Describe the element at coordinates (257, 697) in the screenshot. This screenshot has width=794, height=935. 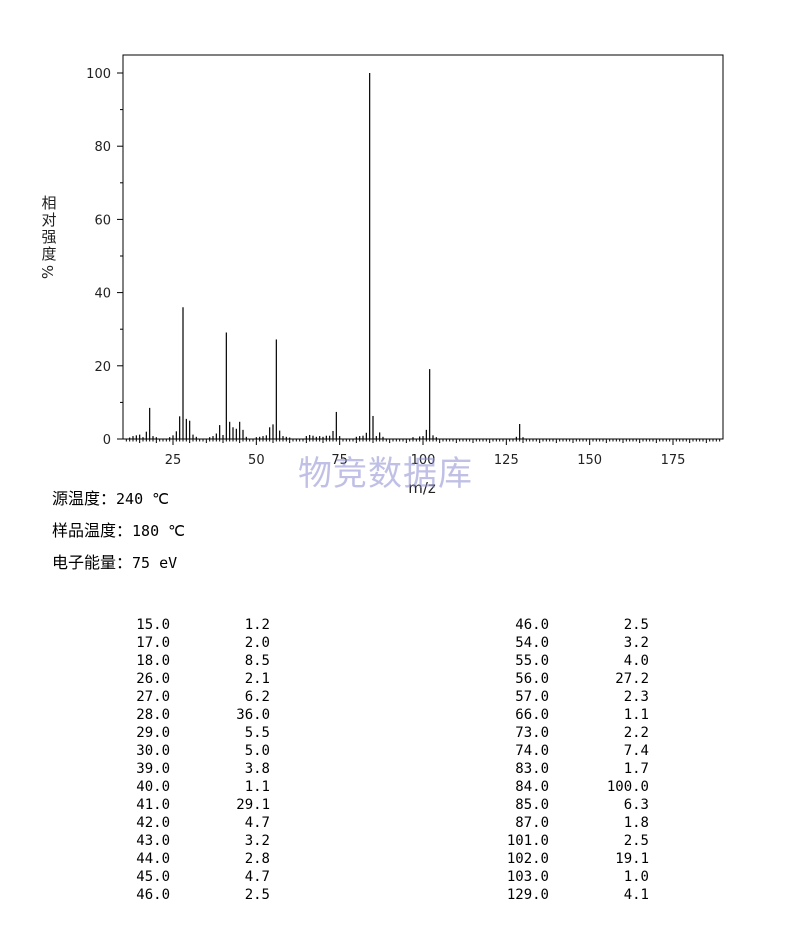
I see `intensity-value: 6.2` at that location.